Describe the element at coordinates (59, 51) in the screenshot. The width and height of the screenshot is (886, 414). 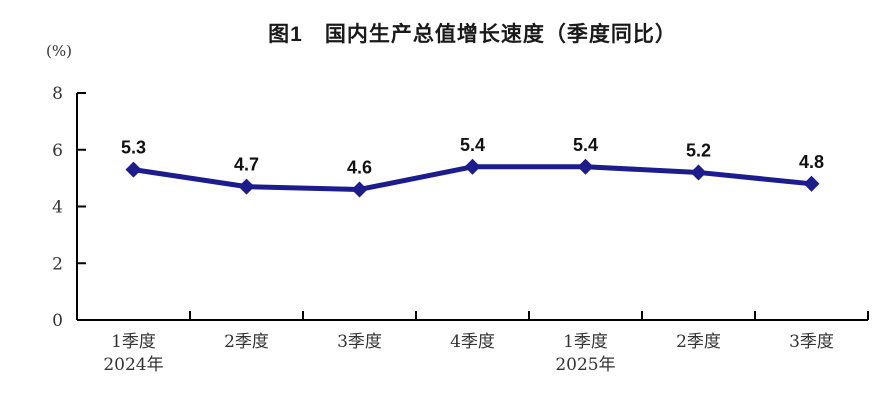
I see `y-axis-unit-label: (%)` at that location.